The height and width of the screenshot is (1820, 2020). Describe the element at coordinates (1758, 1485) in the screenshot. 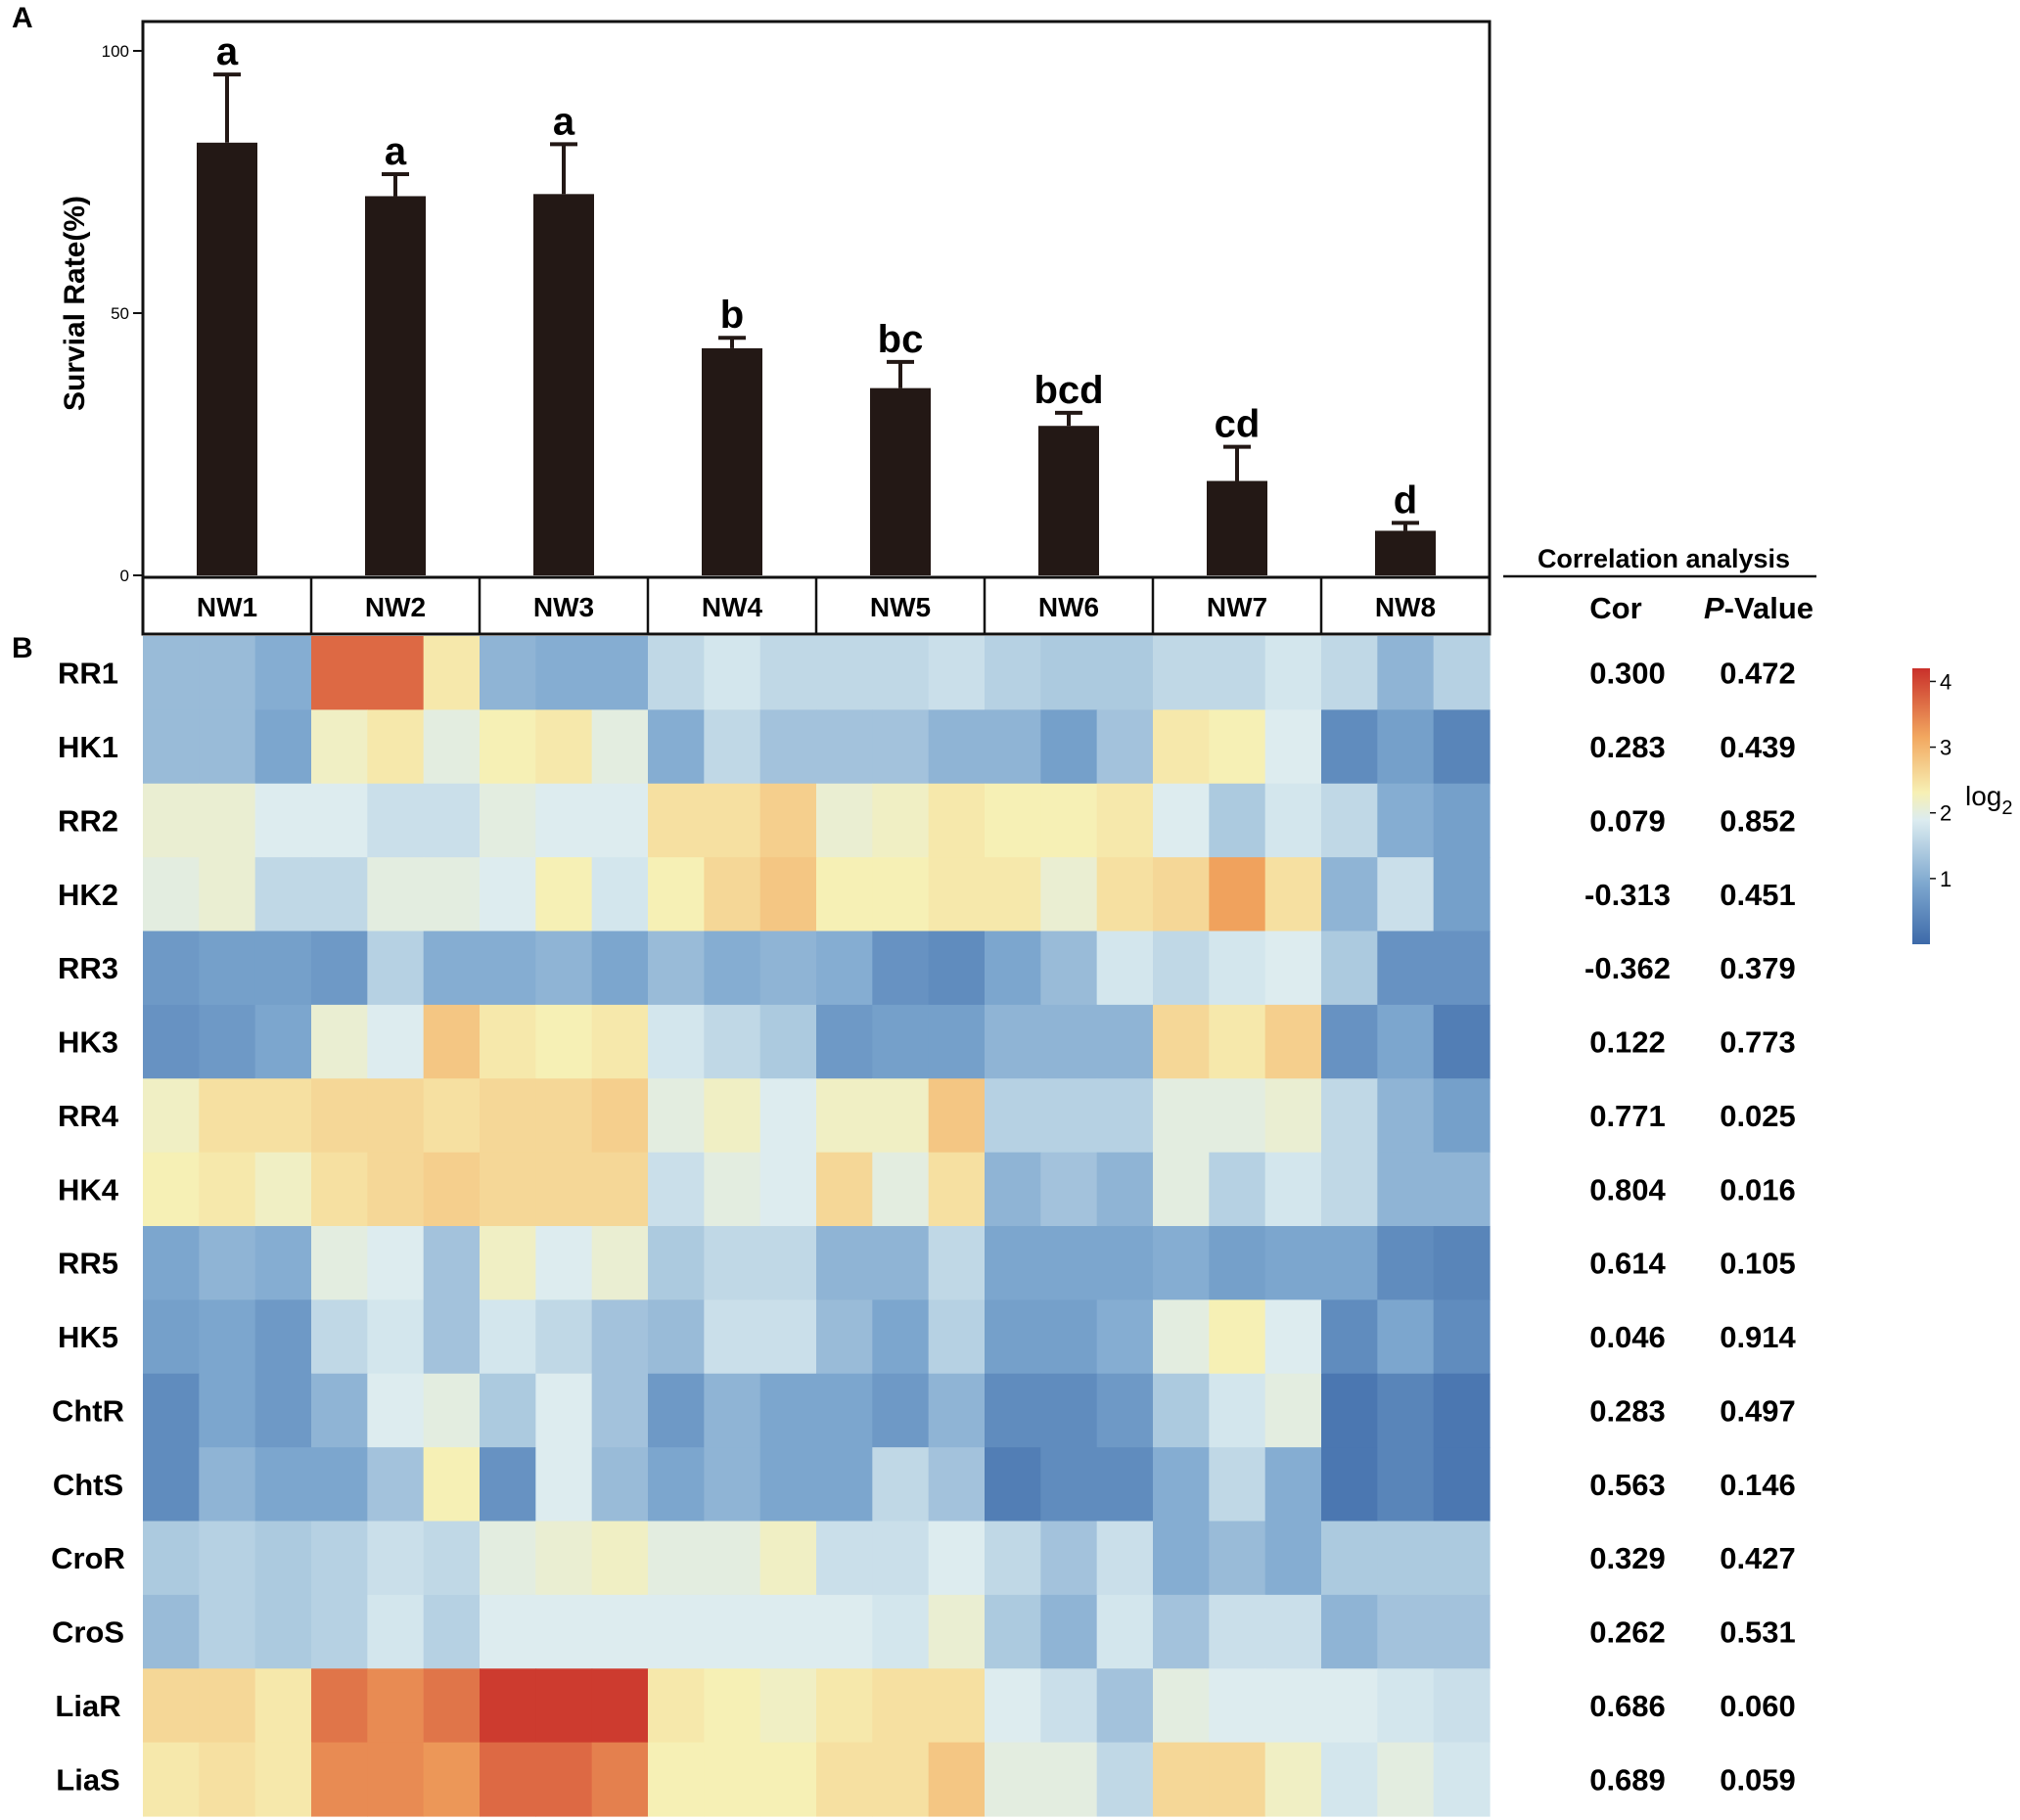

I see `p-value: 0.146` at that location.